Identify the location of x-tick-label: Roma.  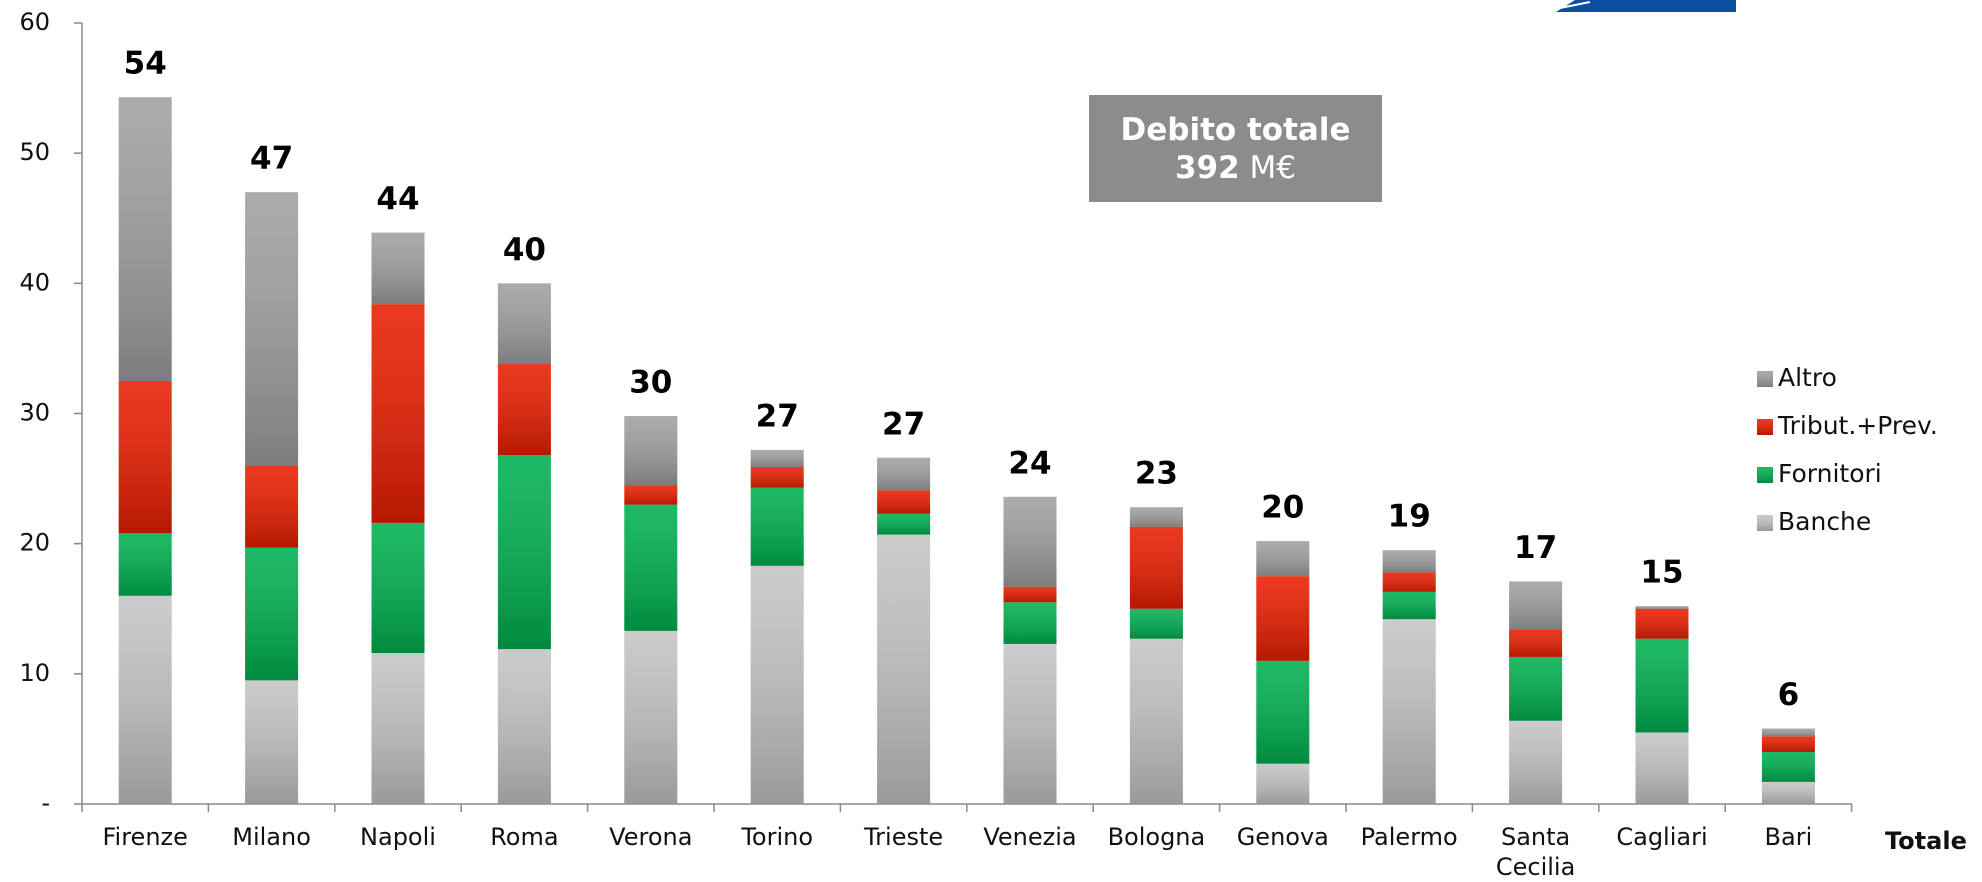
(524, 837).